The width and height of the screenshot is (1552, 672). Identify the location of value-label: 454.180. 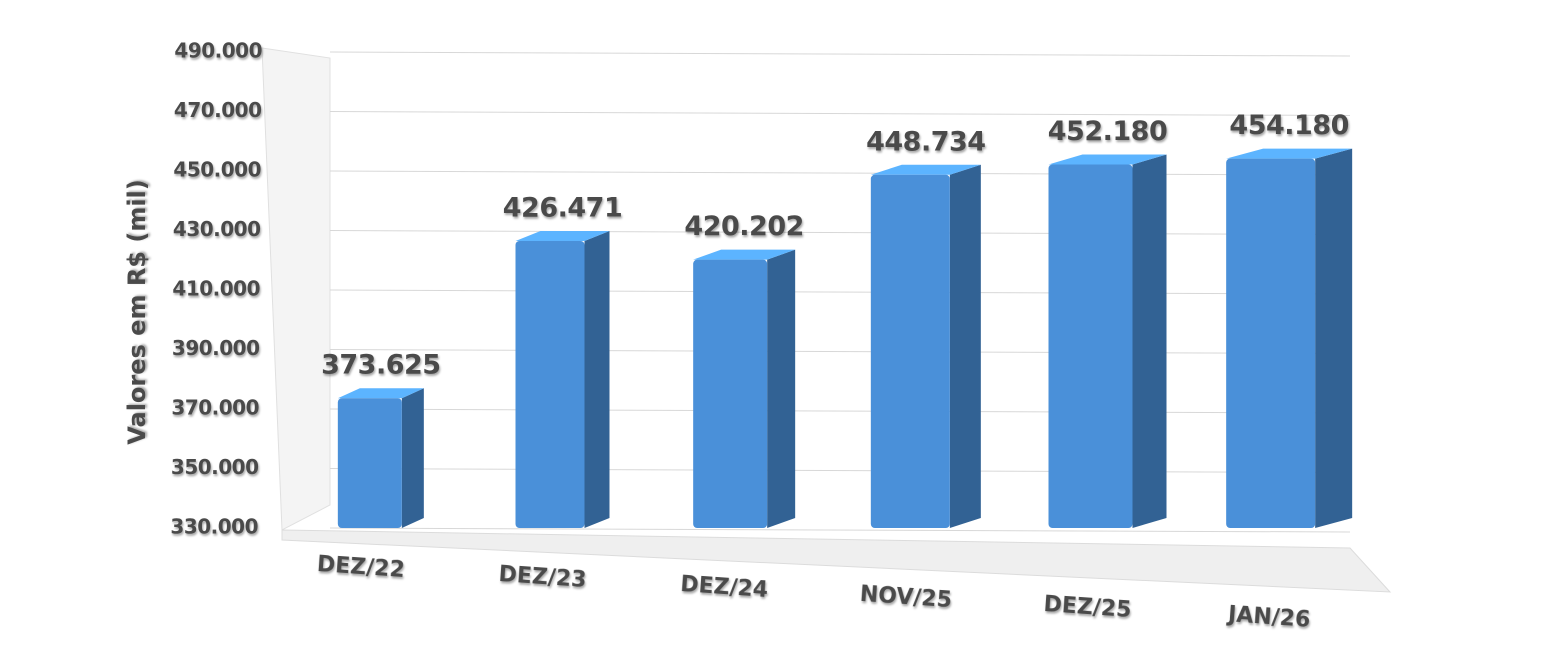
(1288, 125).